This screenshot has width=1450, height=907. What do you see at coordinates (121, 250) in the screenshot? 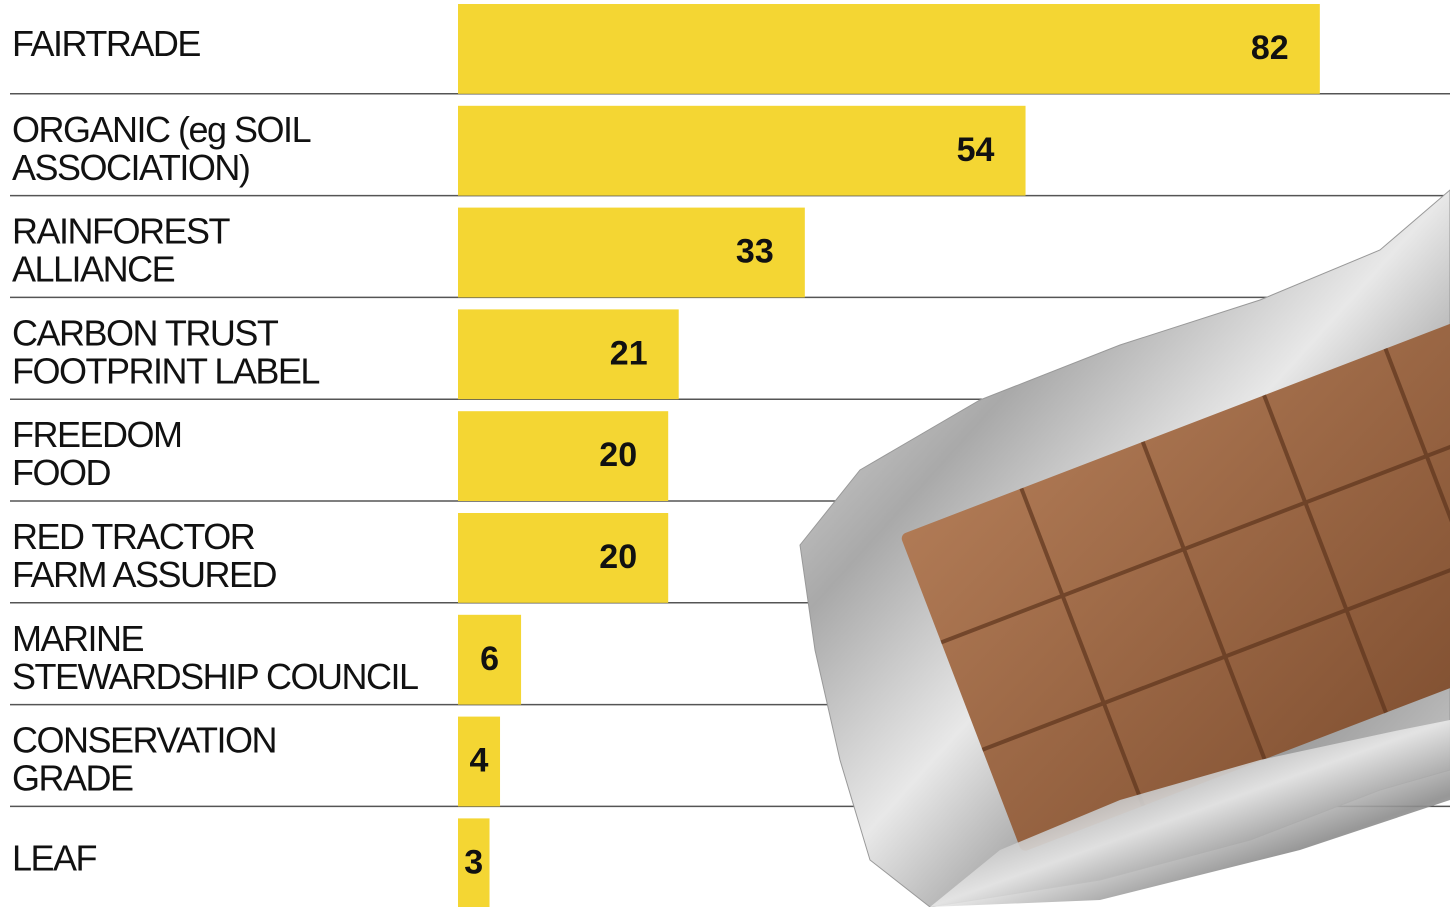
I see `category-label: RAINFOREST ALLIANCE` at bounding box center [121, 250].